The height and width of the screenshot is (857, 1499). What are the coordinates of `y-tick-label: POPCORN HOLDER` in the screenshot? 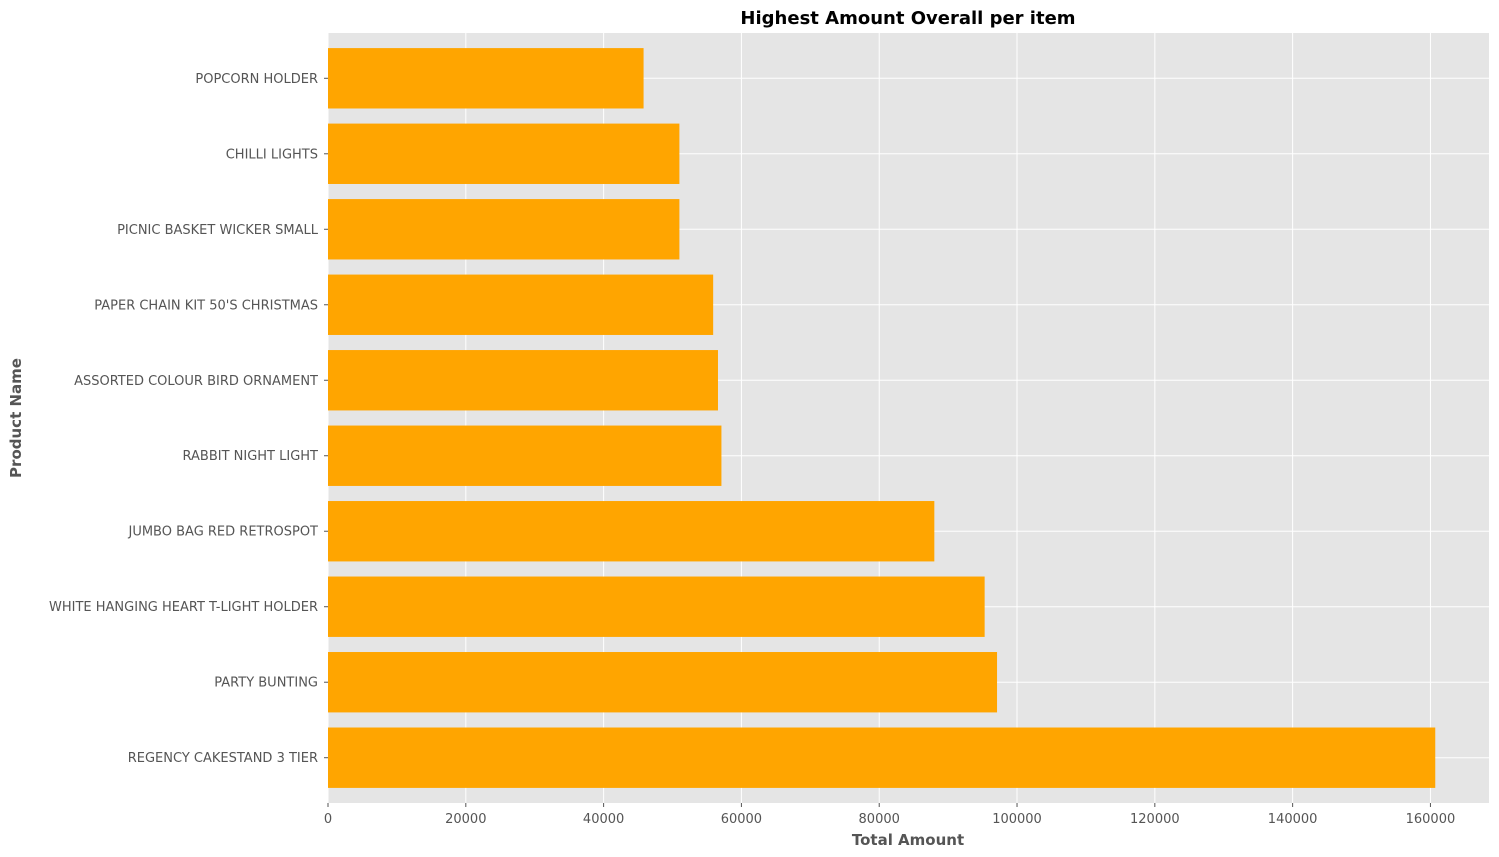 It's located at (256, 79).